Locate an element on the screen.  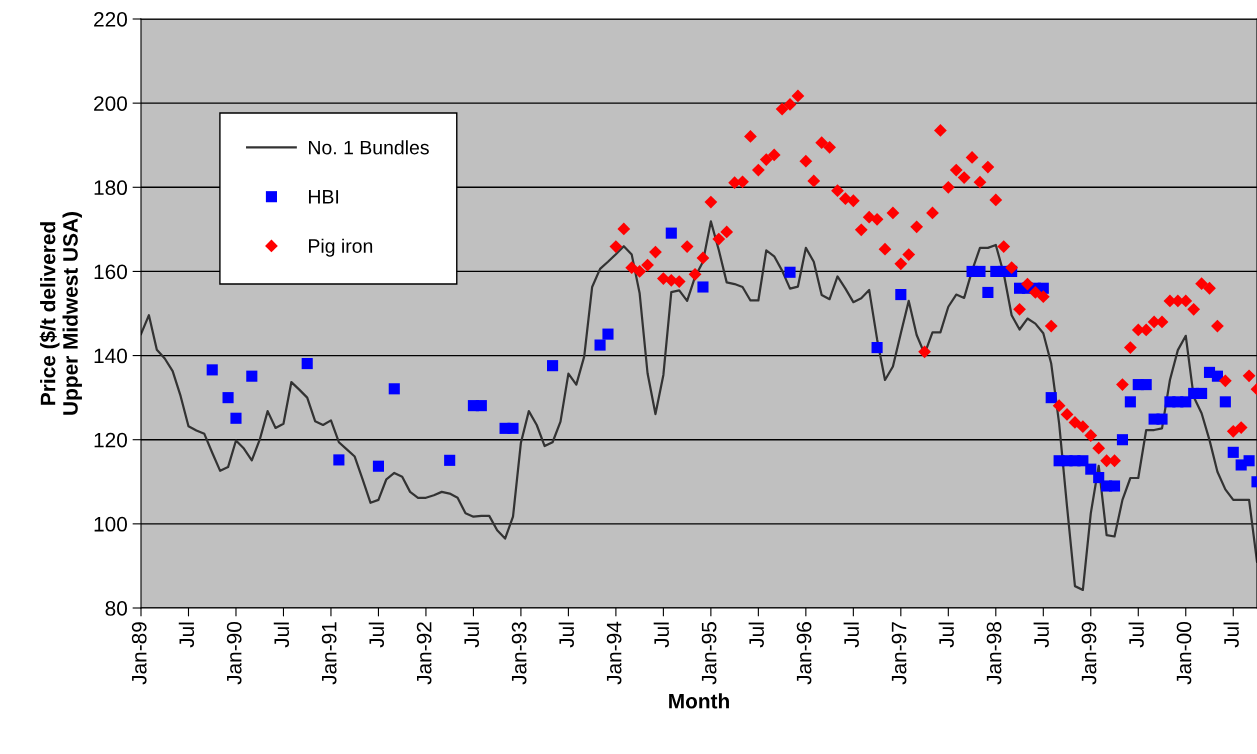
y-tick-label: 220 is located at coordinates (110, 19).